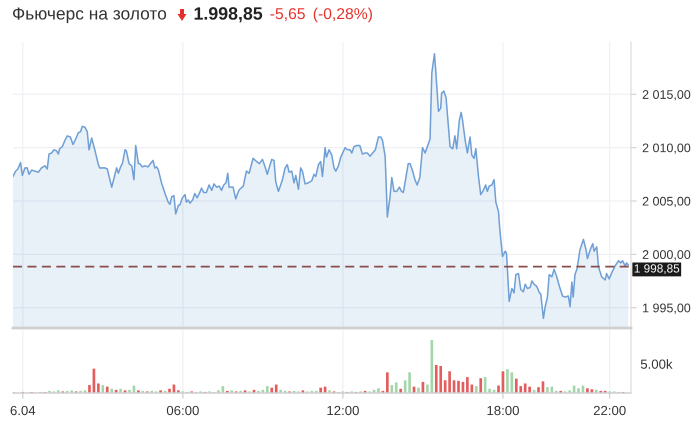  I want to click on ref-line-label: 1 998,85, so click(657, 269).